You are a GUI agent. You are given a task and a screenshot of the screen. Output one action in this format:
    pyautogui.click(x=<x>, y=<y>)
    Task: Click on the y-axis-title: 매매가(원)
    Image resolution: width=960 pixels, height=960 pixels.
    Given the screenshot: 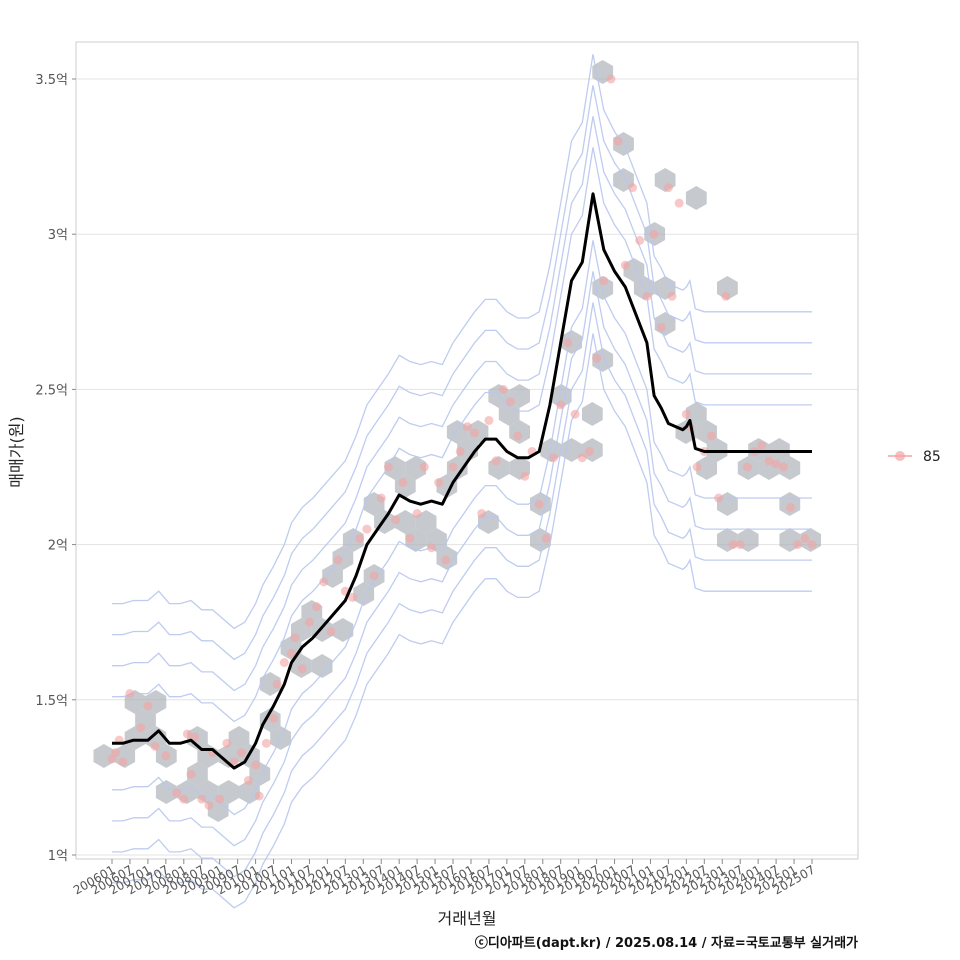 What is the action you would take?
    pyautogui.click(x=16, y=451)
    